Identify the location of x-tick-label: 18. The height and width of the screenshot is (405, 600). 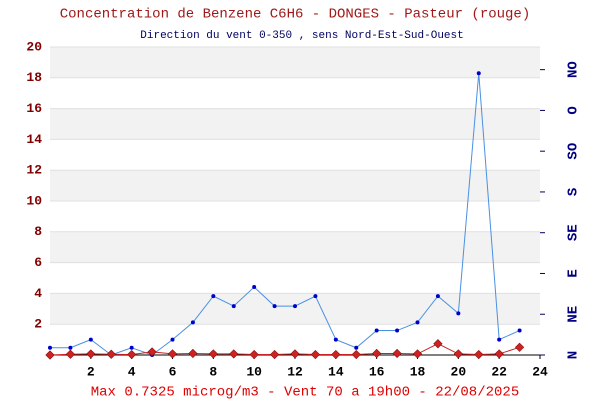
(418, 371).